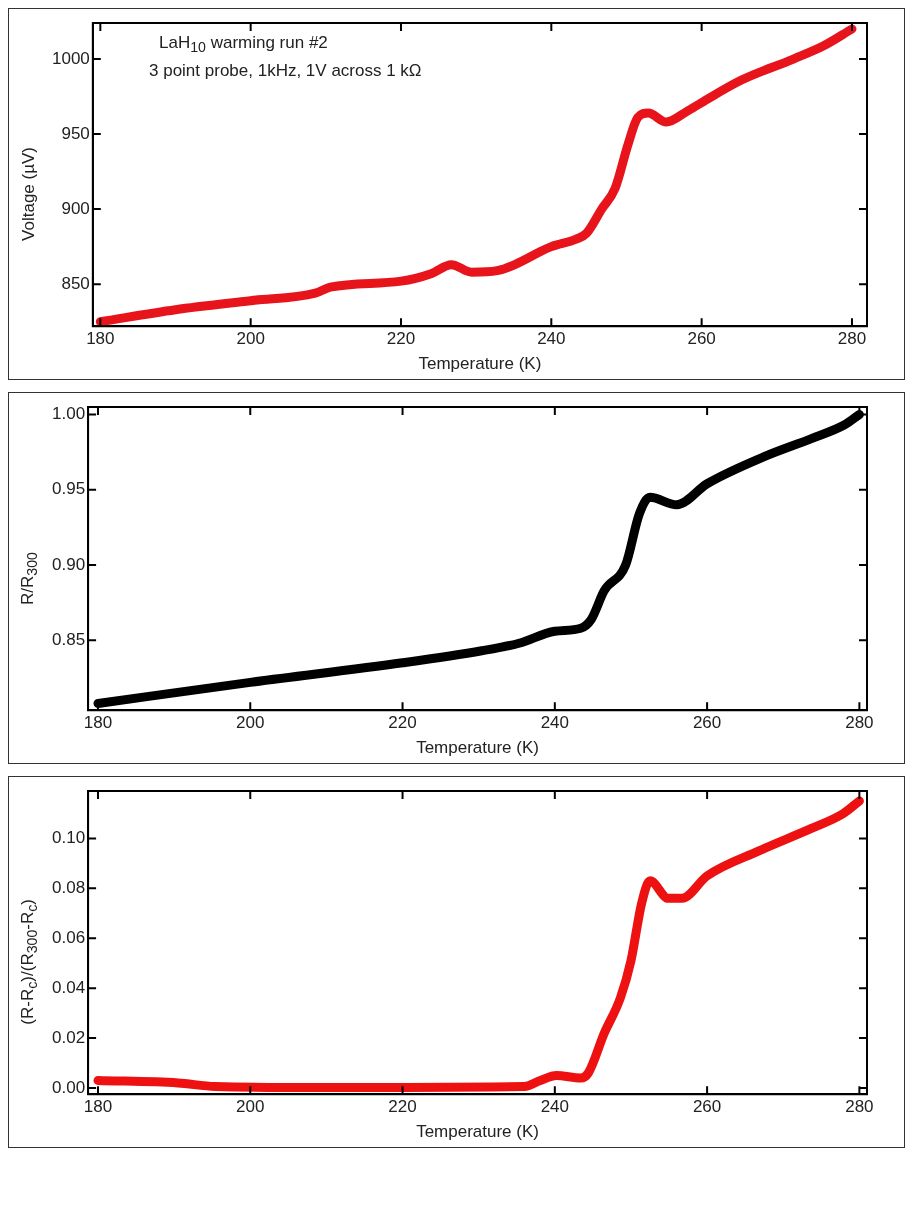 Image resolution: width=917 pixels, height=1212 pixels. Describe the element at coordinates (68, 888) in the screenshot. I see `y-tick-label: 0.08` at that location.